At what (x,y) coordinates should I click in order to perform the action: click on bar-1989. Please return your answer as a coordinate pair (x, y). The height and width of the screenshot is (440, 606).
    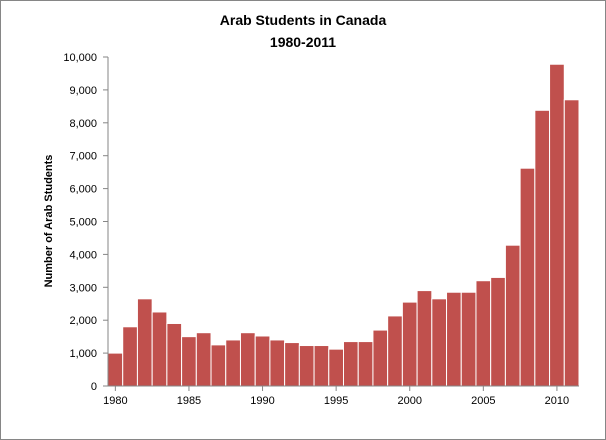
    Looking at the image, I should click on (247, 359).